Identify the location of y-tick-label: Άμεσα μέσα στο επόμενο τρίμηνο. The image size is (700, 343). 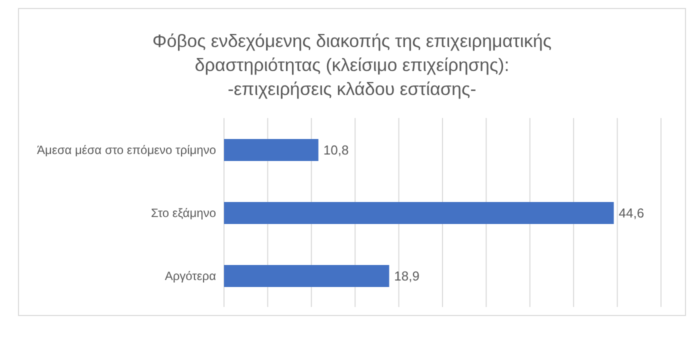
(126, 149).